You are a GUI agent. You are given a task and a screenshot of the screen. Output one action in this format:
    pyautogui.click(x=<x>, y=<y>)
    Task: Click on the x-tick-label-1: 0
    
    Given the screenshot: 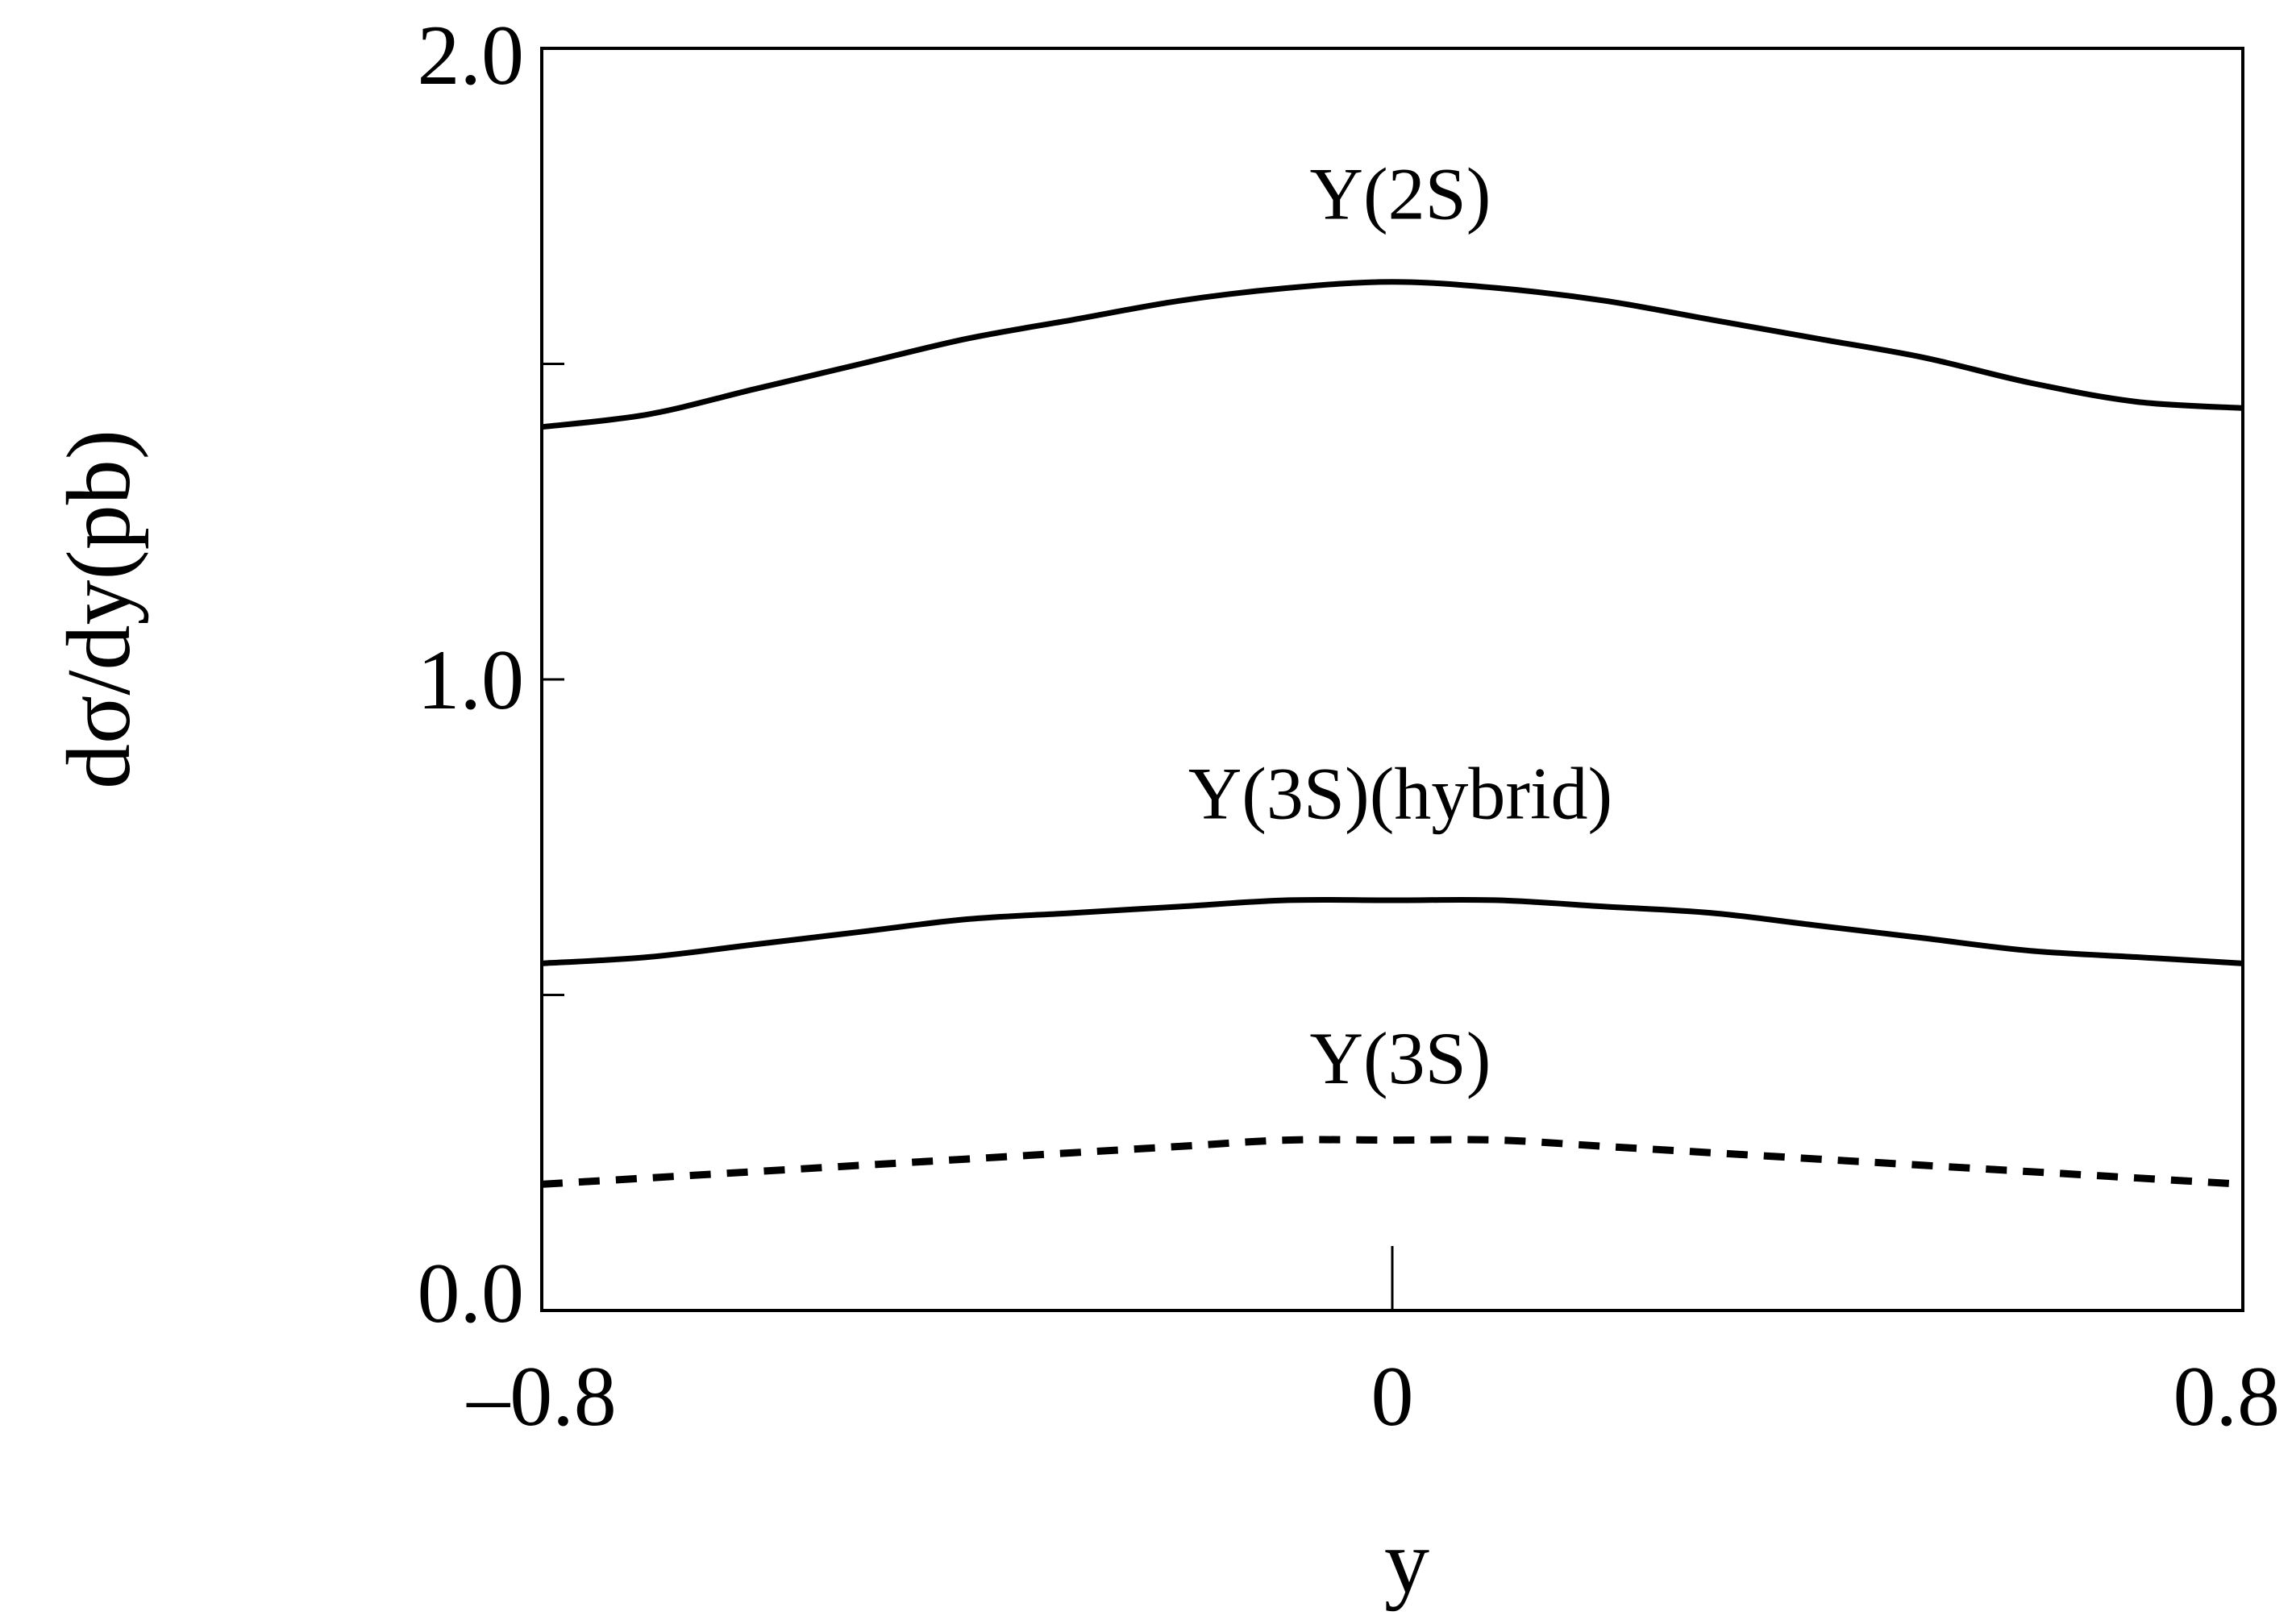 What is the action you would take?
    pyautogui.click(x=1392, y=1396)
    